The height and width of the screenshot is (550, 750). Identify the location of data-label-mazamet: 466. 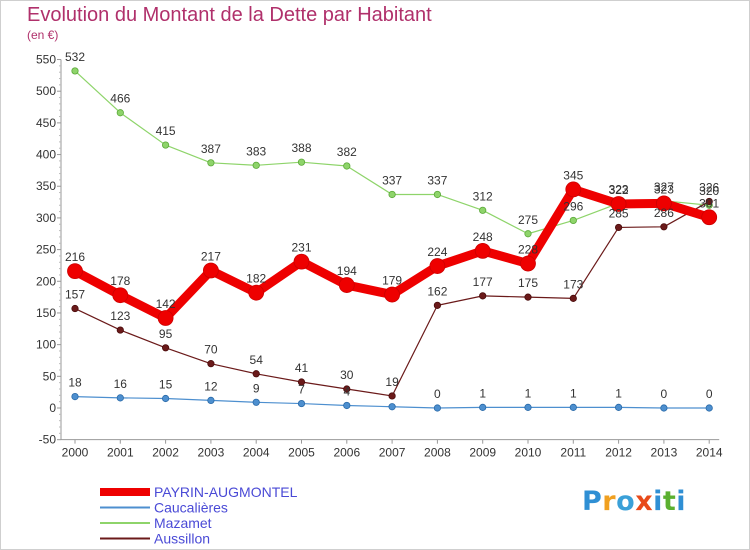
(120, 99).